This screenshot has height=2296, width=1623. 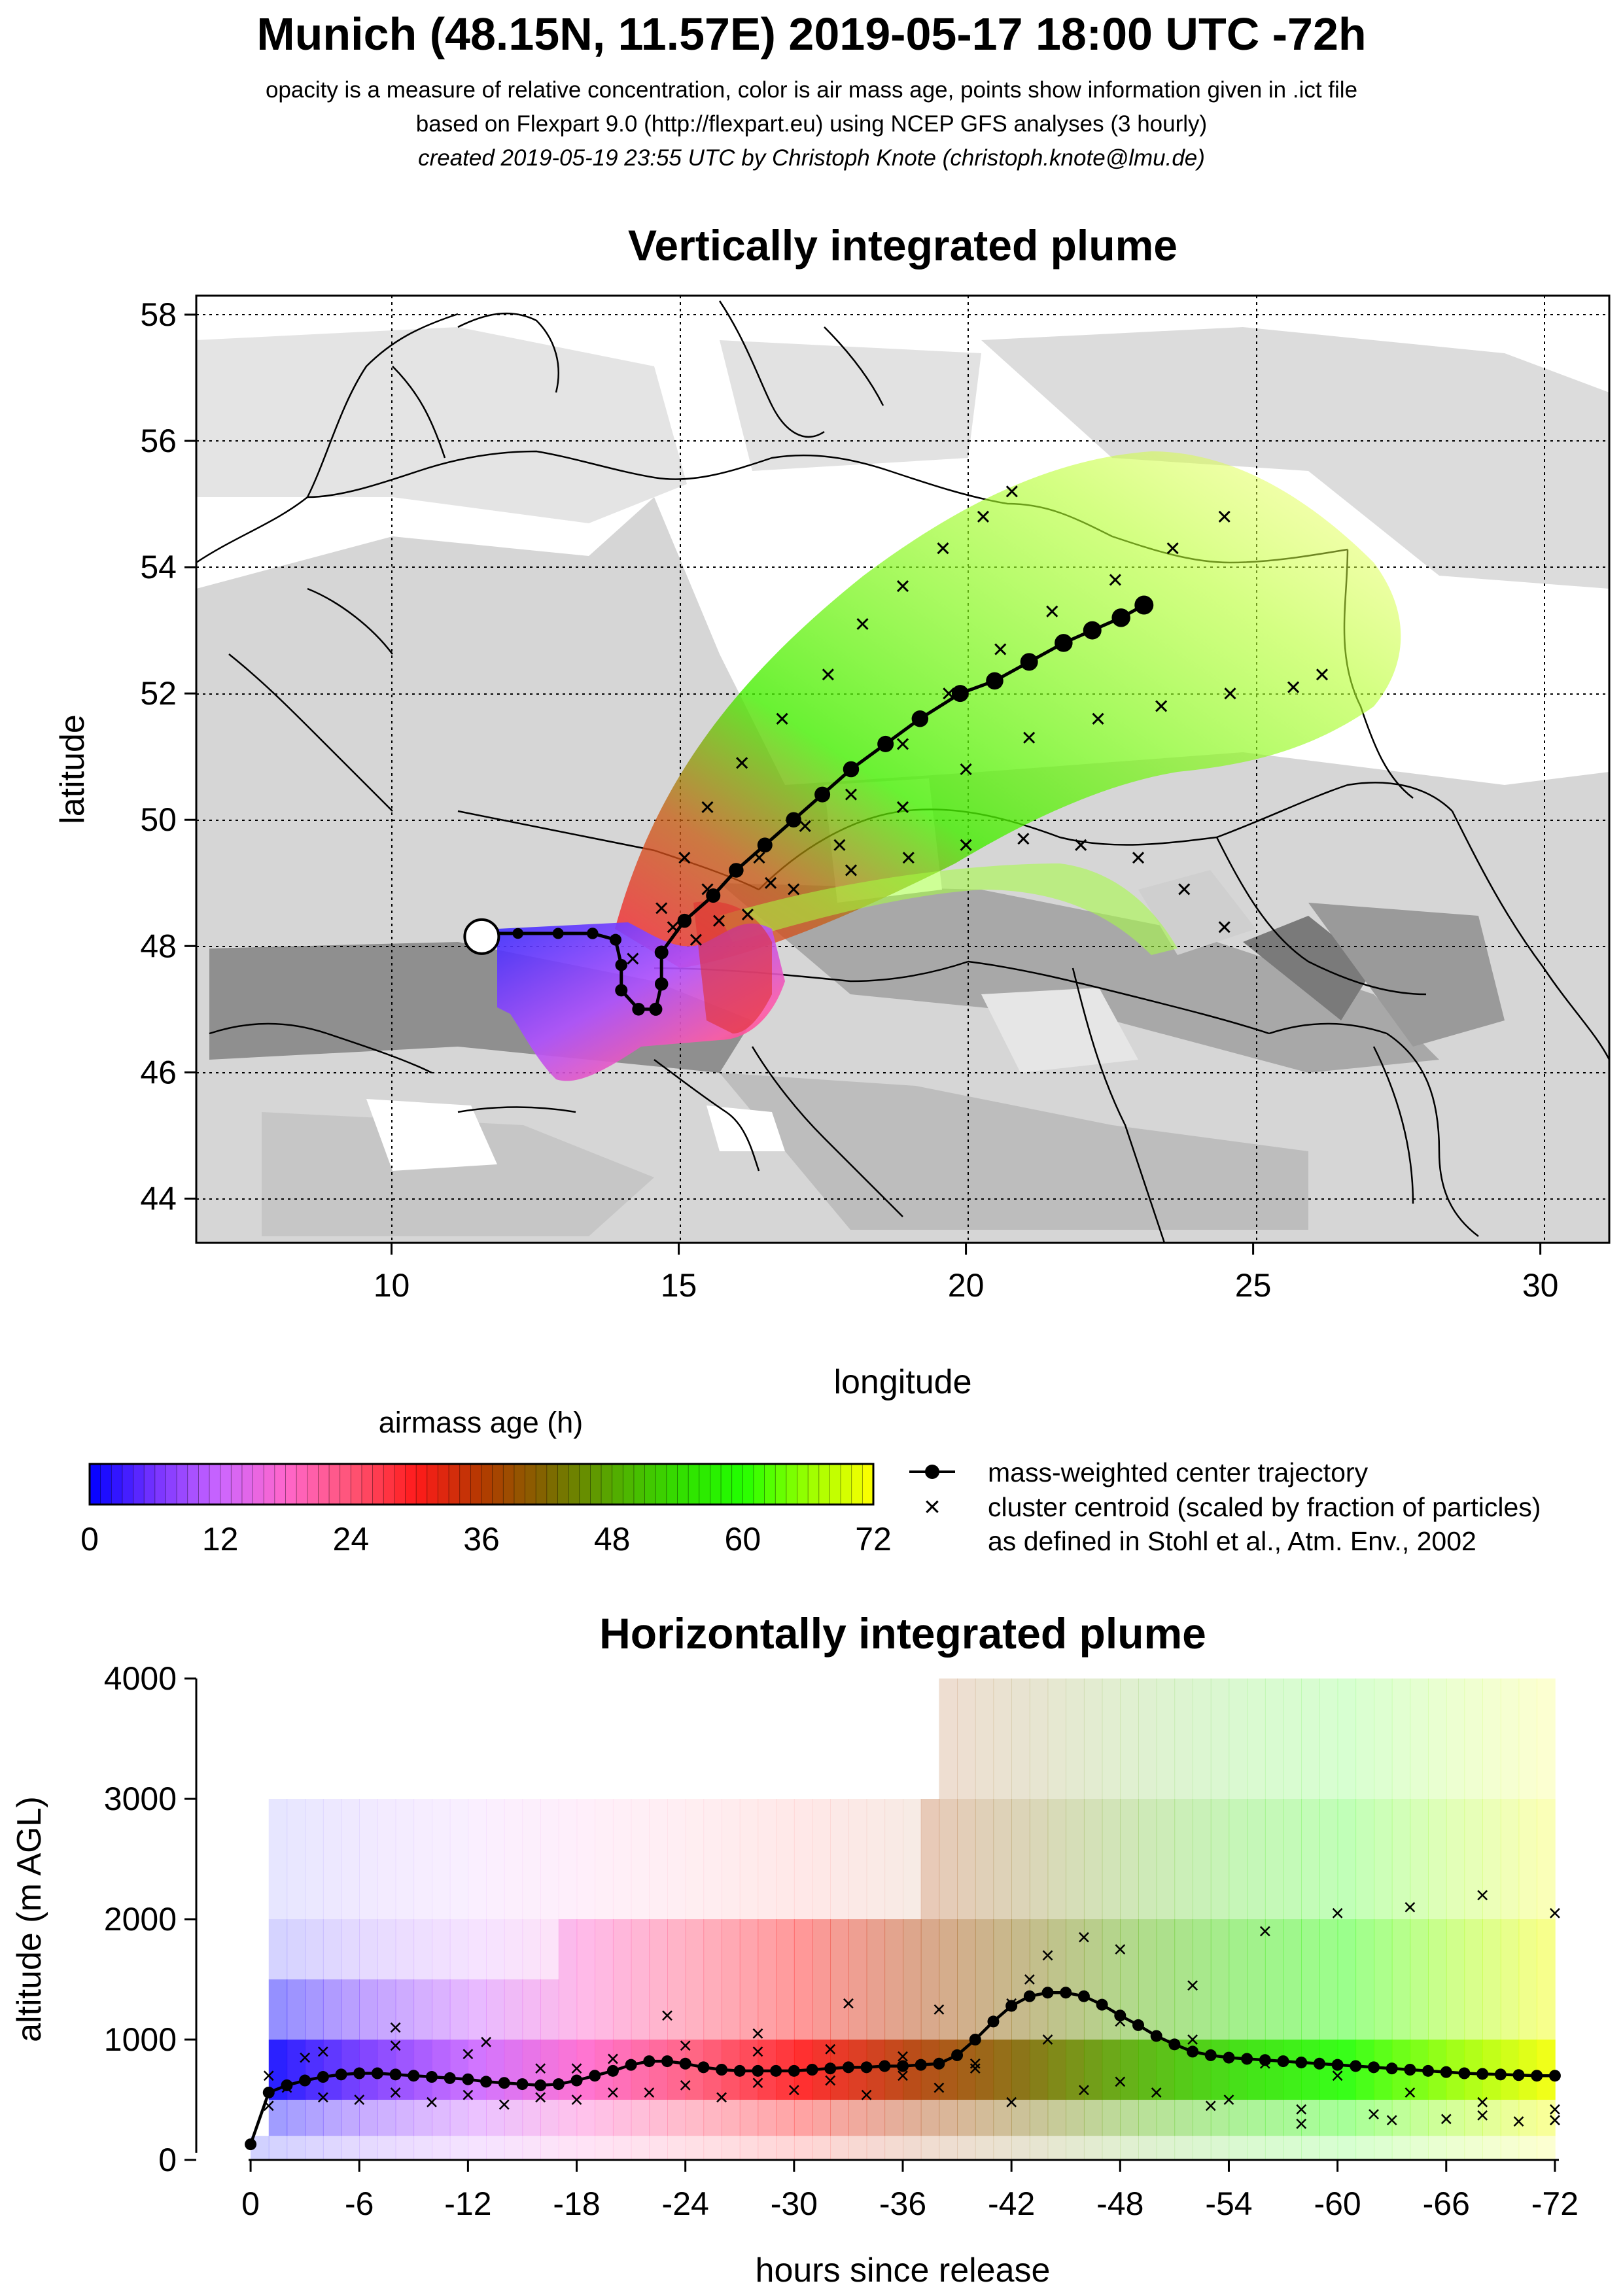 What do you see at coordinates (795, 2203) in the screenshot?
I see `altitude-x-tick-label: -30` at bounding box center [795, 2203].